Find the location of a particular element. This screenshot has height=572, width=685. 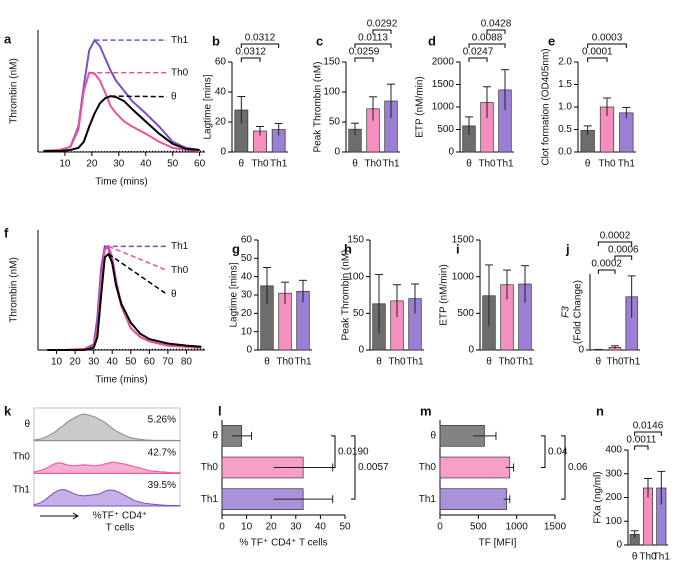

panel-letter: f is located at coordinates (6, 232).